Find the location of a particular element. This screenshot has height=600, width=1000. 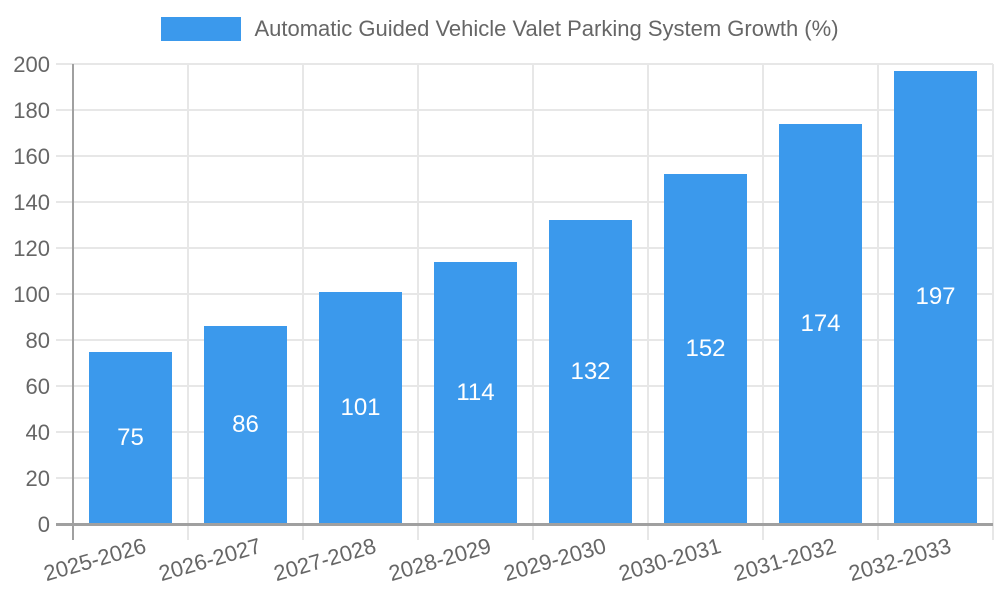

bar-value-label: 174 is located at coordinates (820, 323).